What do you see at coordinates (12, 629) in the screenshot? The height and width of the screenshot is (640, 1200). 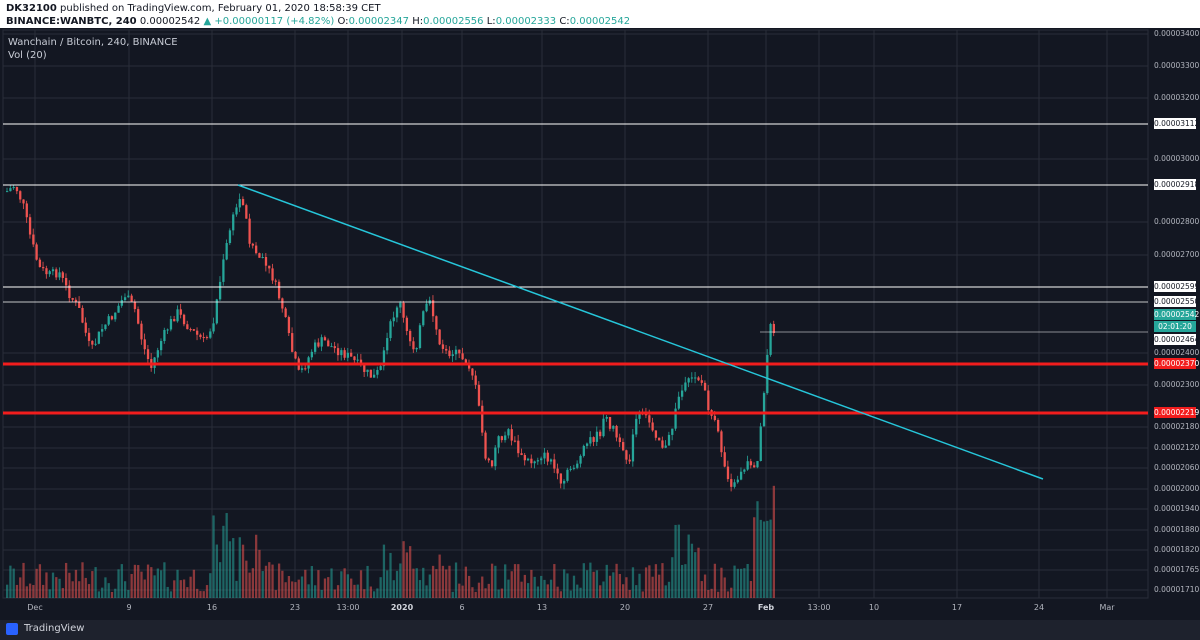 I see `tradingview-logo-icon` at bounding box center [12, 629].